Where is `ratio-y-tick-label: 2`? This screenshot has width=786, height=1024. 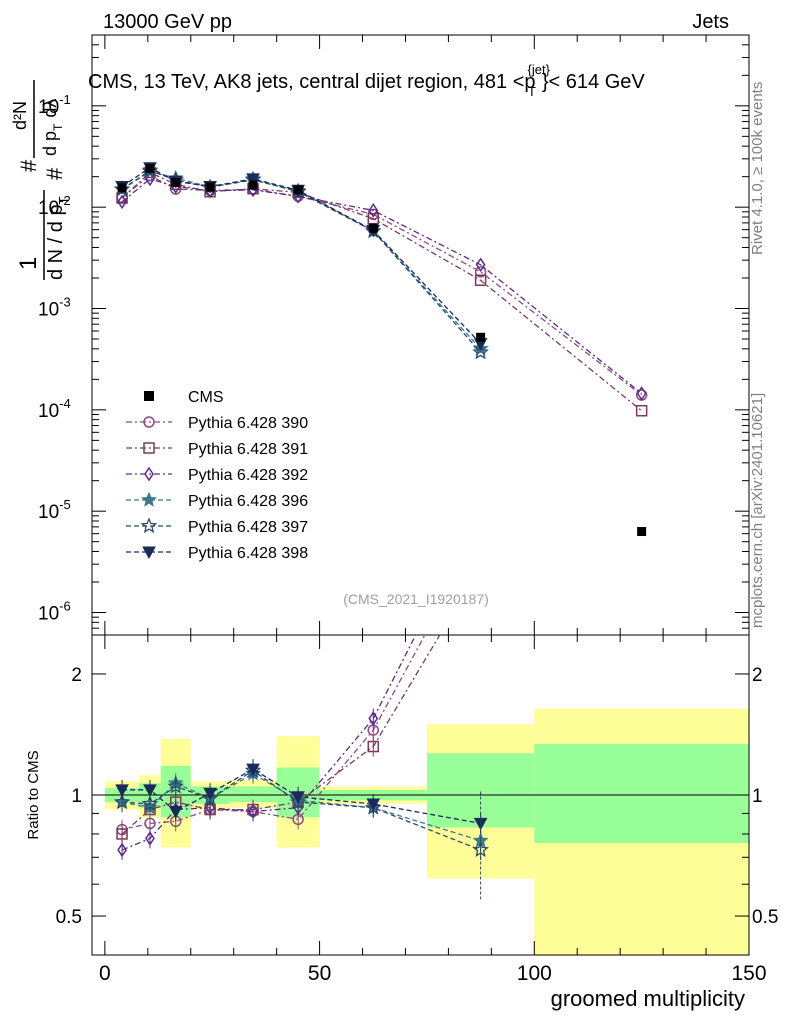 ratio-y-tick-label: 2 is located at coordinates (76, 675).